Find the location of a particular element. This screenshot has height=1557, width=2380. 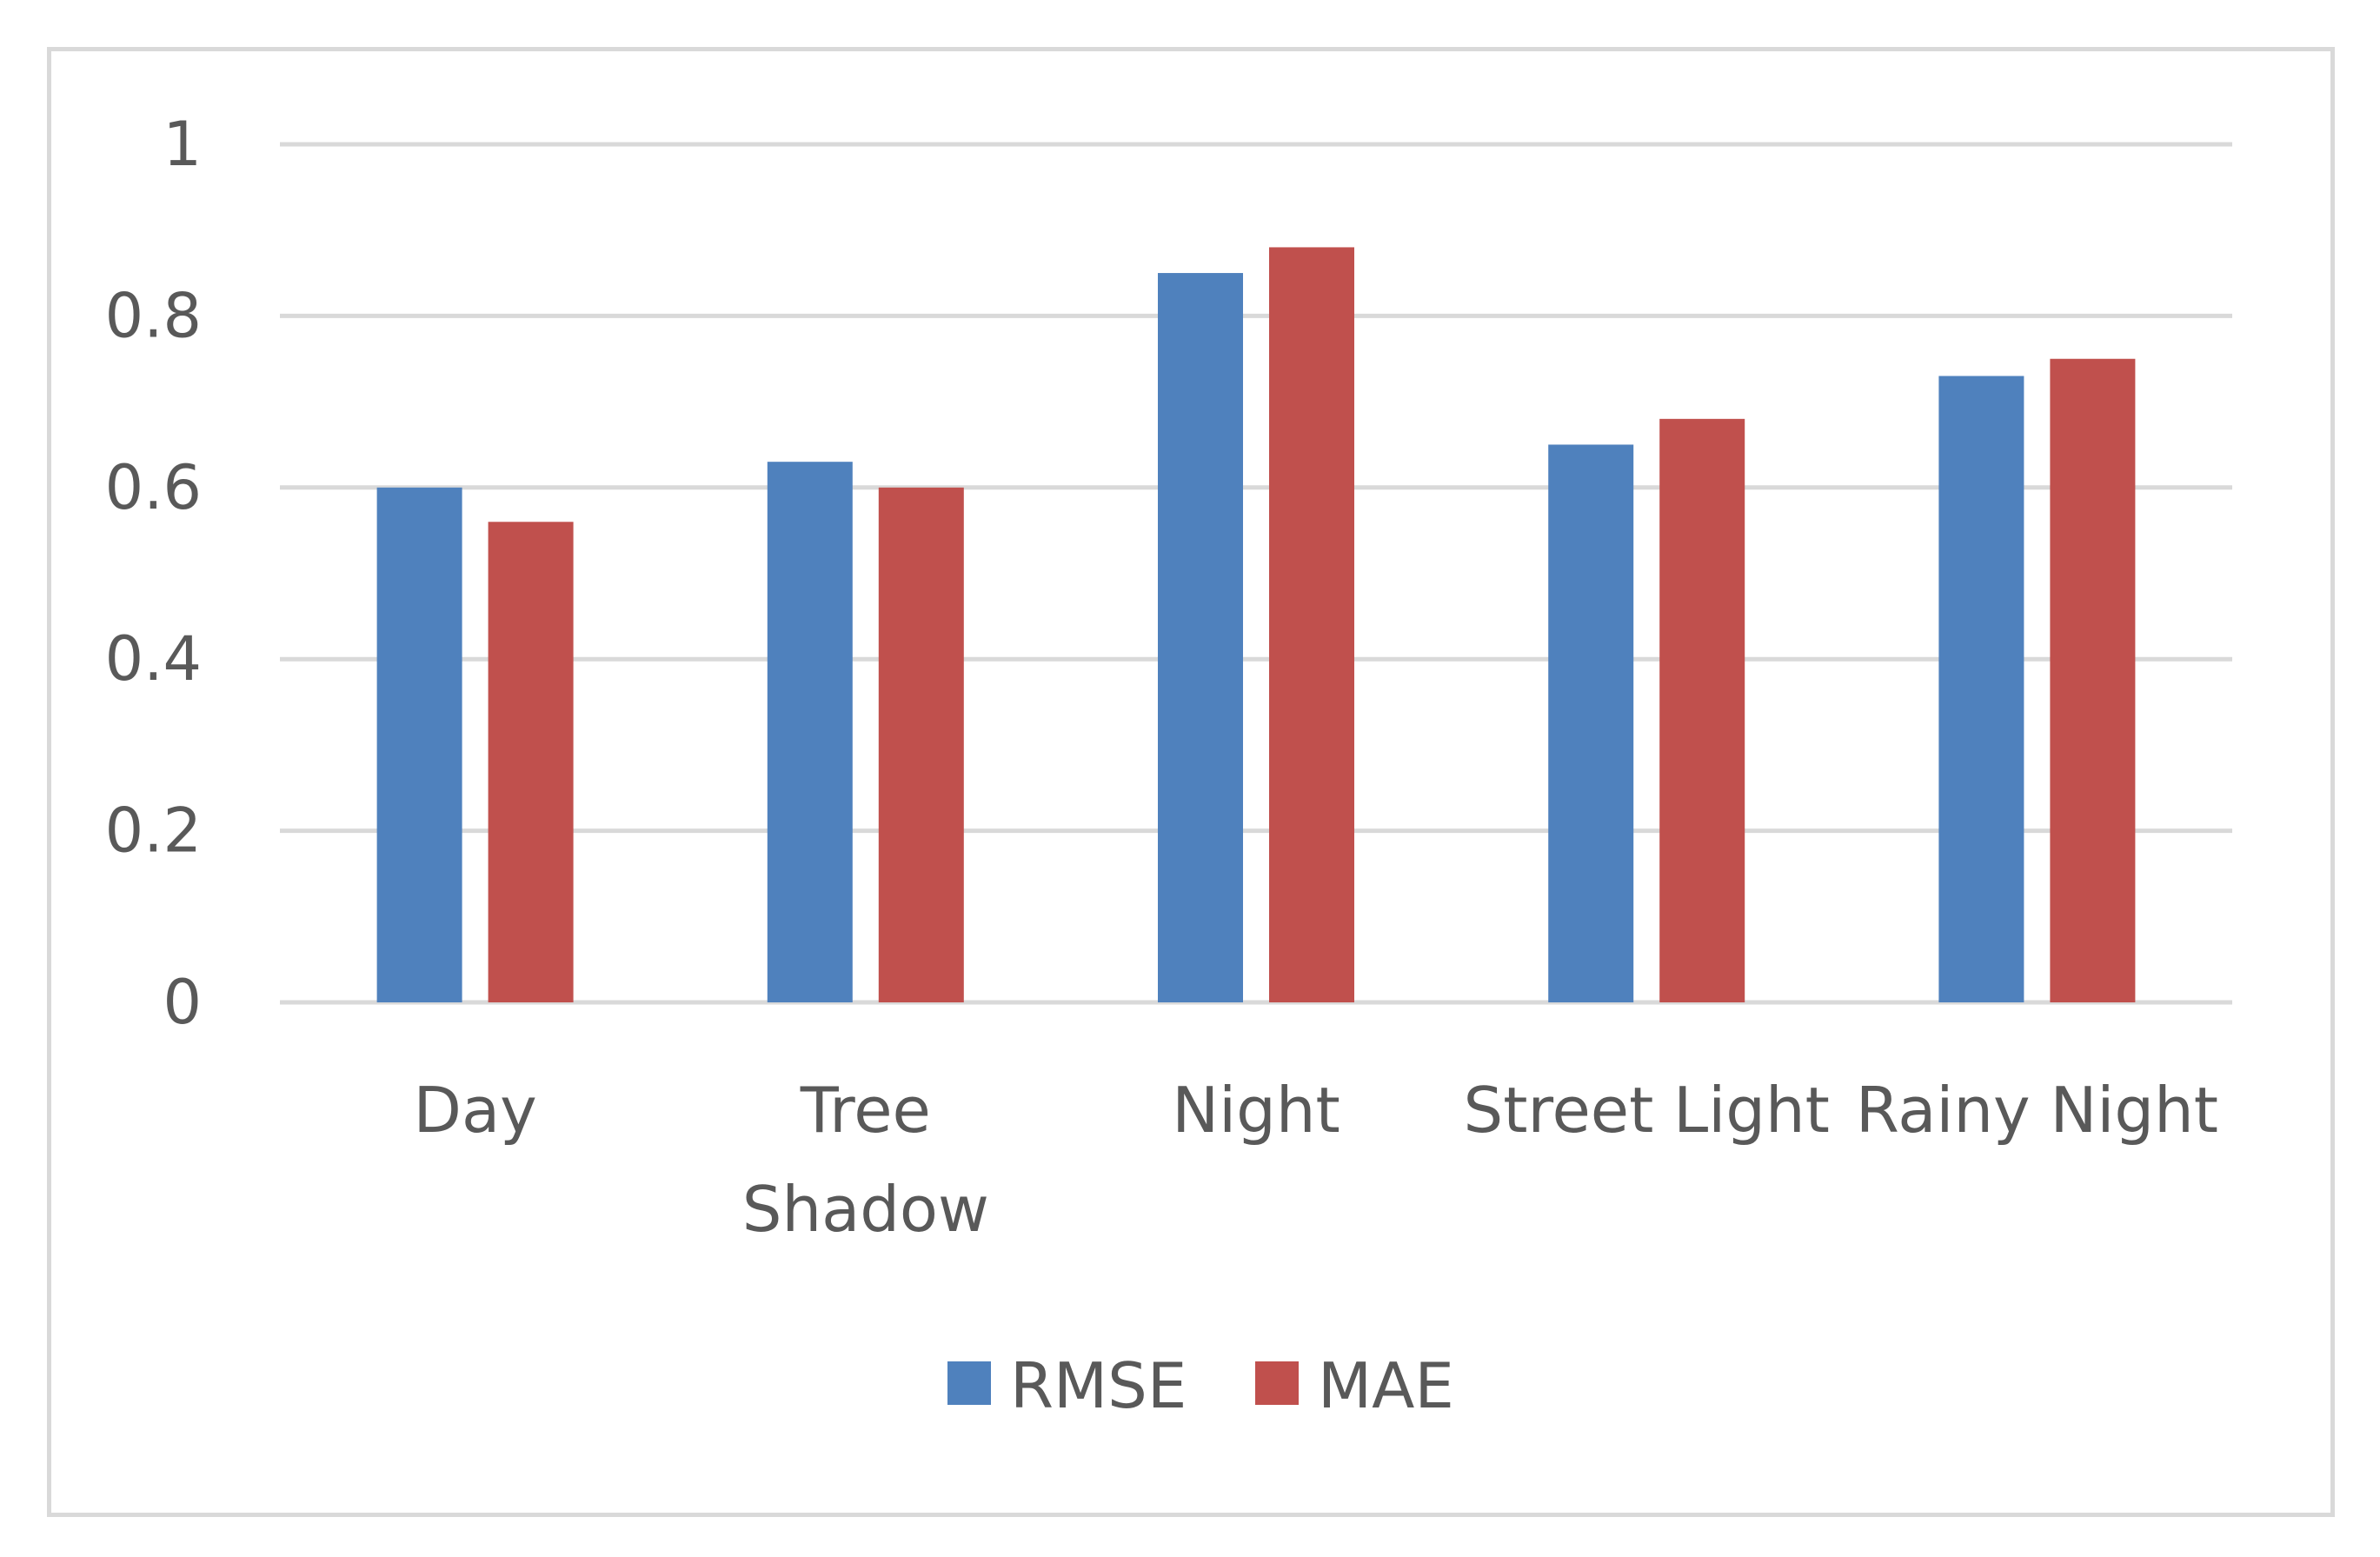

y-tick-label: 1 is located at coordinates (182, 144).